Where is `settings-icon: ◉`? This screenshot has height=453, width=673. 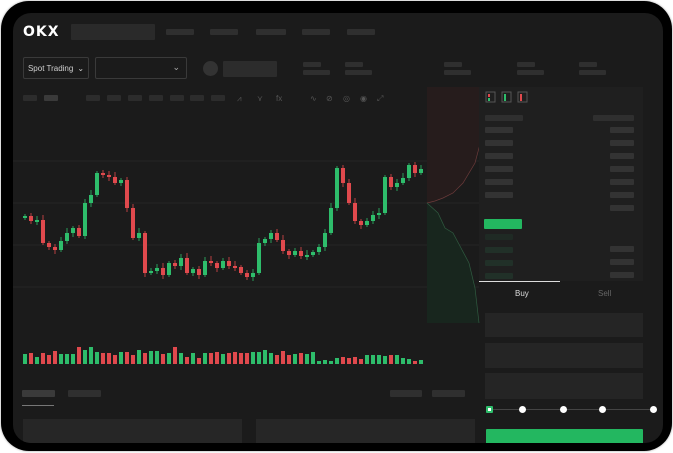
settings-icon: ◉ is located at coordinates (363, 98).